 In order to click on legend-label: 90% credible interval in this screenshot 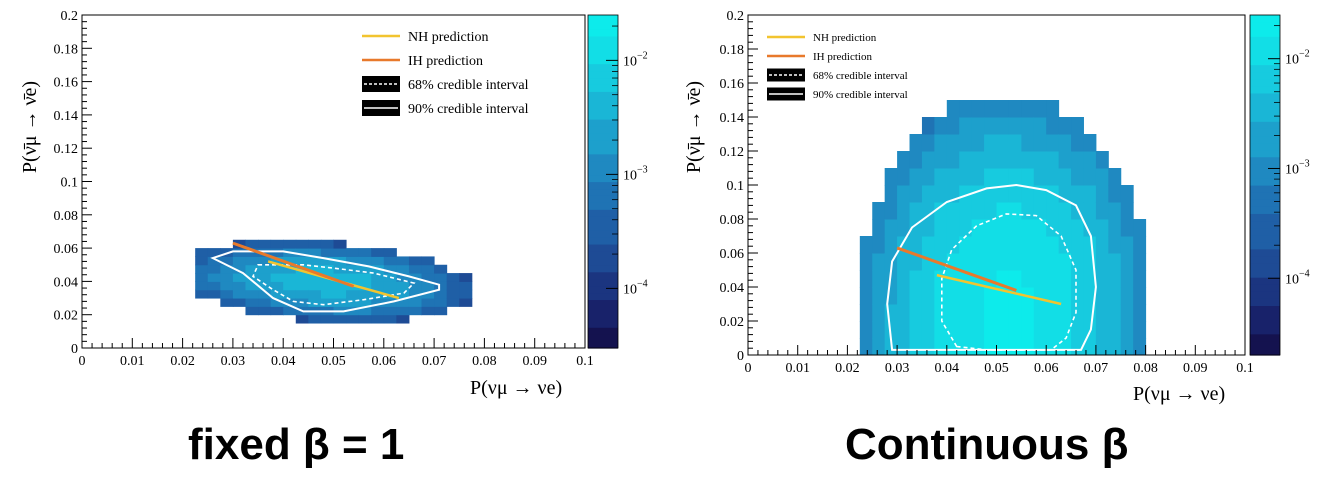, I will do `click(860, 95)`.